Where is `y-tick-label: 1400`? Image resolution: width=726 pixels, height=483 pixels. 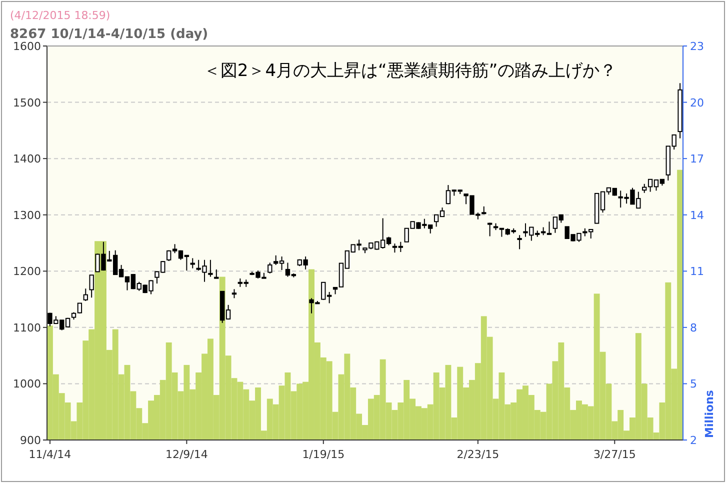
y-tick-label: 1400 is located at coordinates (27, 159).